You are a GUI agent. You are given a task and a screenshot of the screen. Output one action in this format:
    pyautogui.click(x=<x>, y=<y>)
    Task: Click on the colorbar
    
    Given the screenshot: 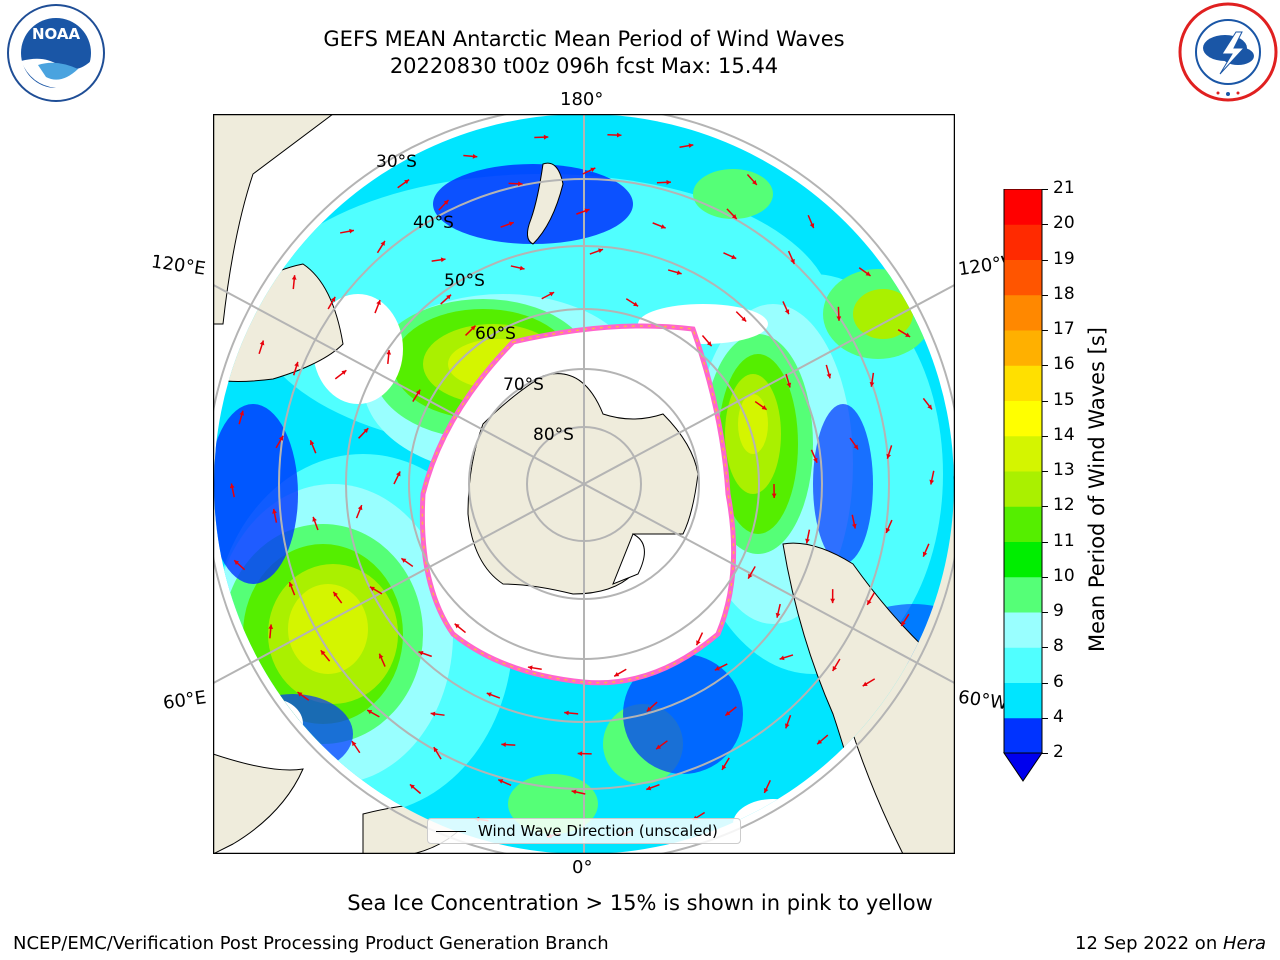 What is the action you would take?
    pyautogui.click(x=1023, y=488)
    